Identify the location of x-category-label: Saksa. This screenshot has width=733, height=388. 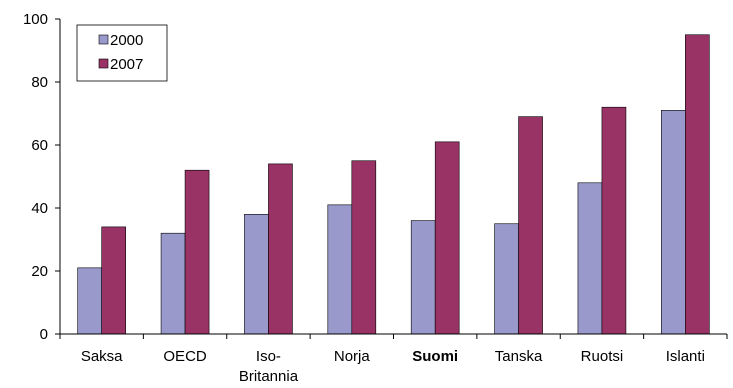
(102, 356).